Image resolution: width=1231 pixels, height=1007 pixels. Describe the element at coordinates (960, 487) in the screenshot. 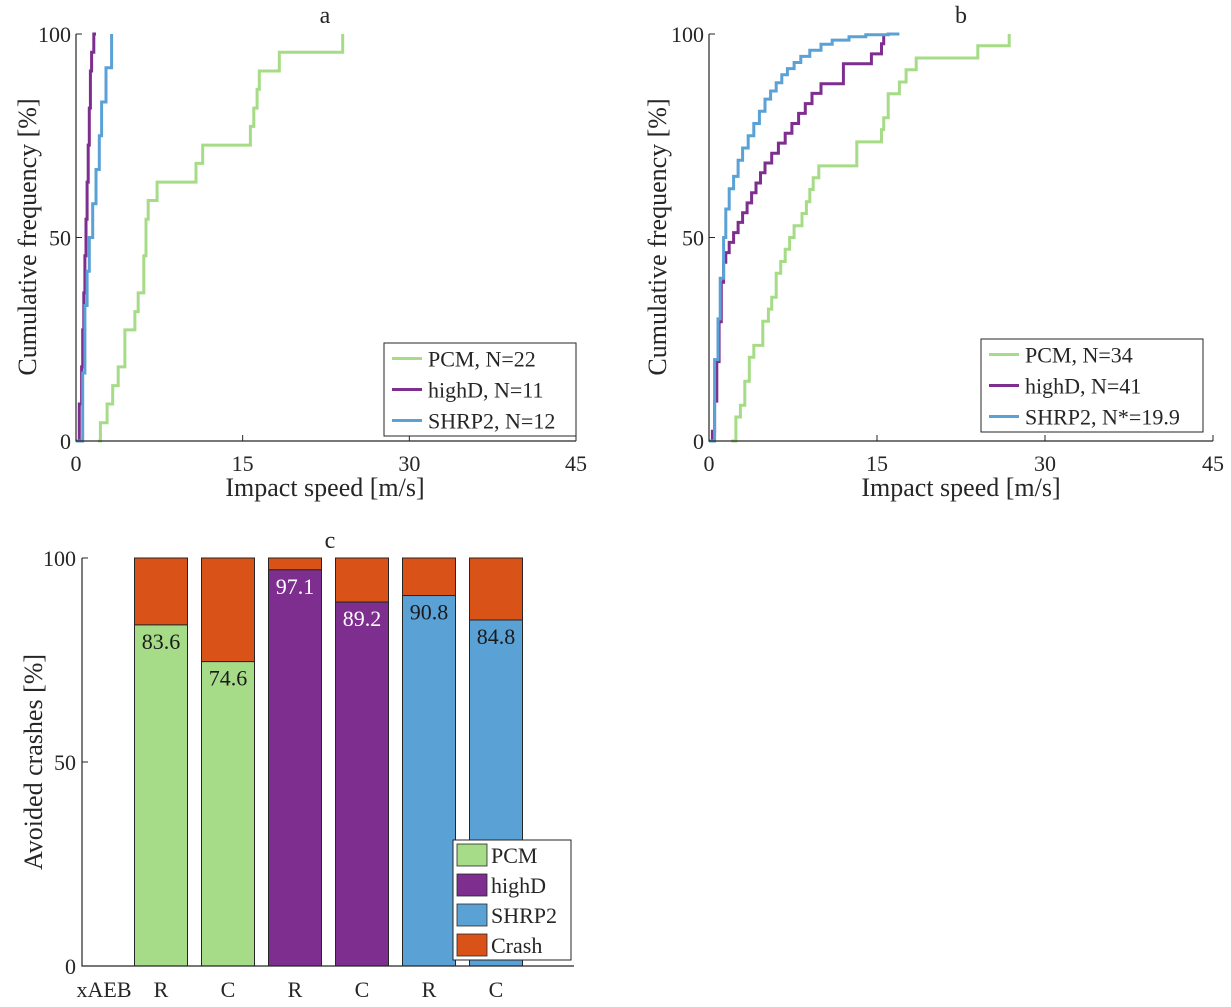

I see `panel-b-xlabel: Impact speed [m/s]` at that location.